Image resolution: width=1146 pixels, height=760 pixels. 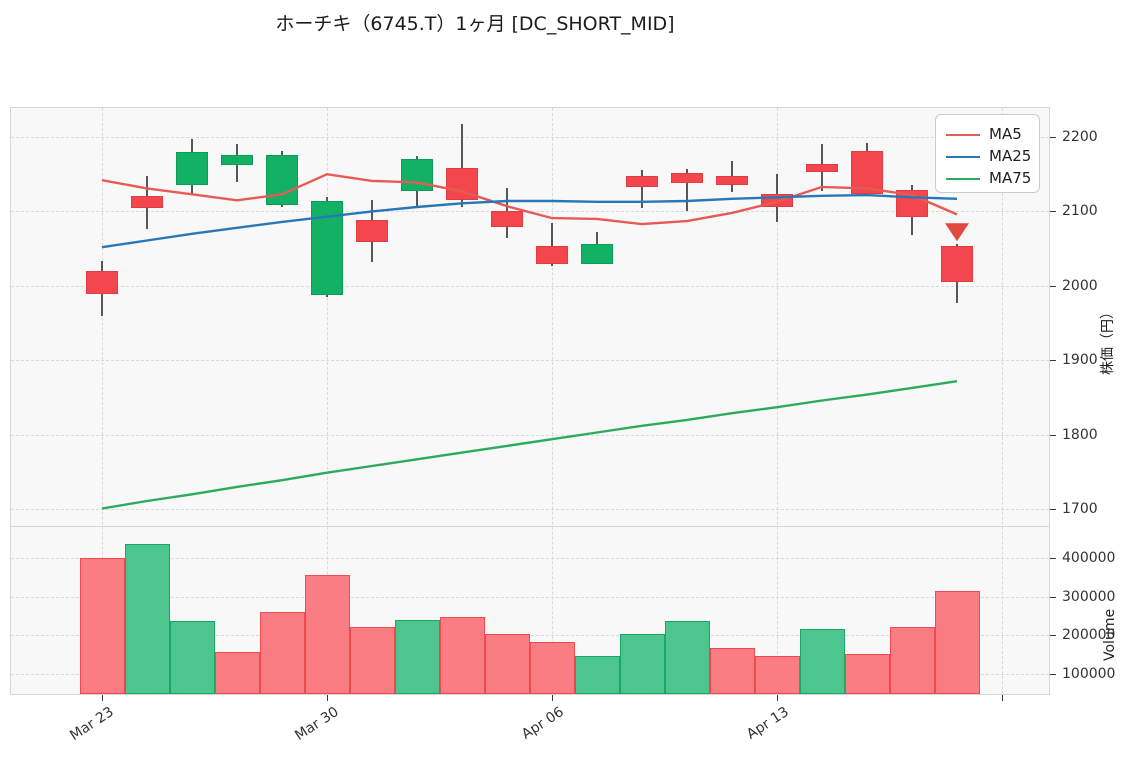 I want to click on legend: MA5 MA25 MA75, so click(x=987, y=153).